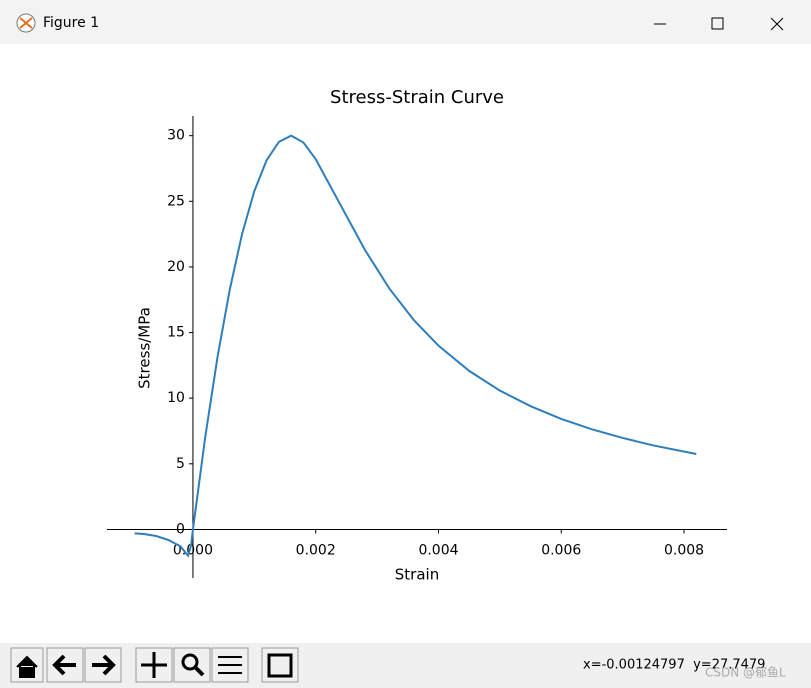 The image size is (811, 688). I want to click on x-tick-label: 0.006, so click(561, 550).